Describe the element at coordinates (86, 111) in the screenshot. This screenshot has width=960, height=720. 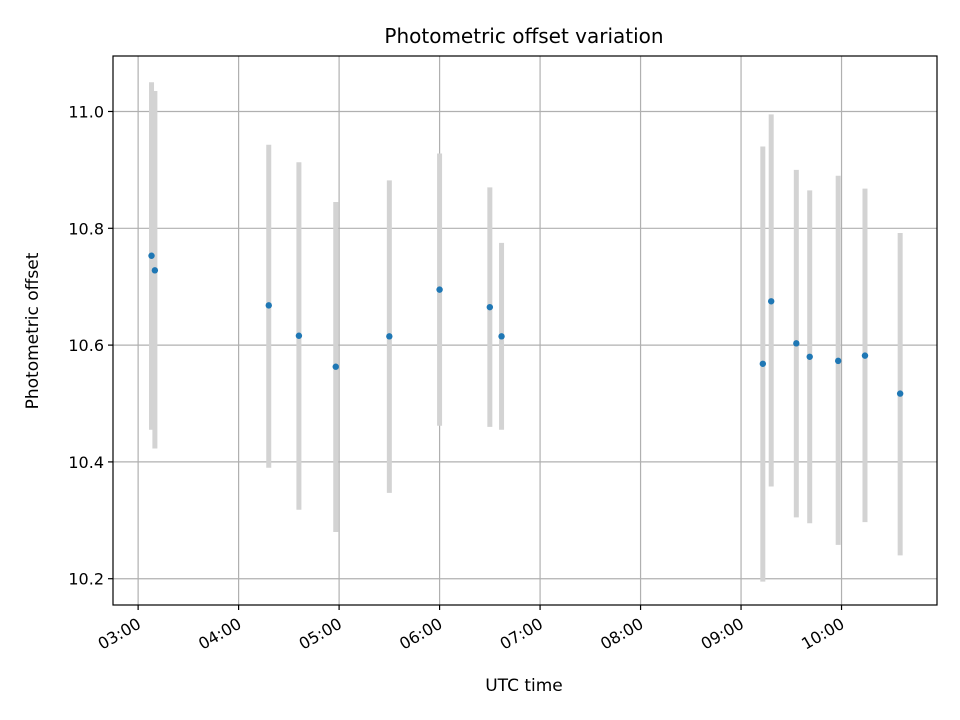
I see `y-tick-label: 11.0` at that location.